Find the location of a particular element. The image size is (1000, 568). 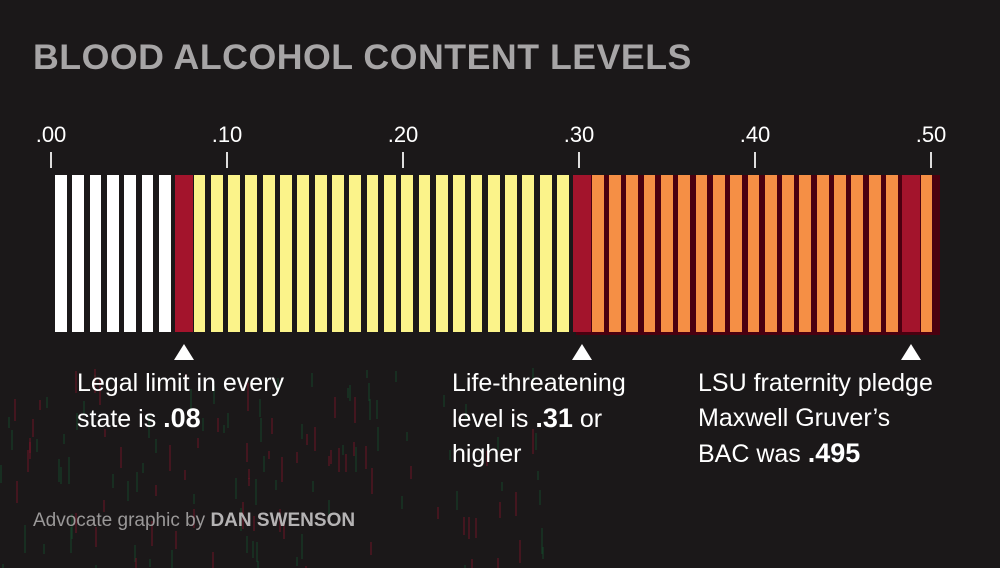

bar-marker is located at coordinates (911, 253).